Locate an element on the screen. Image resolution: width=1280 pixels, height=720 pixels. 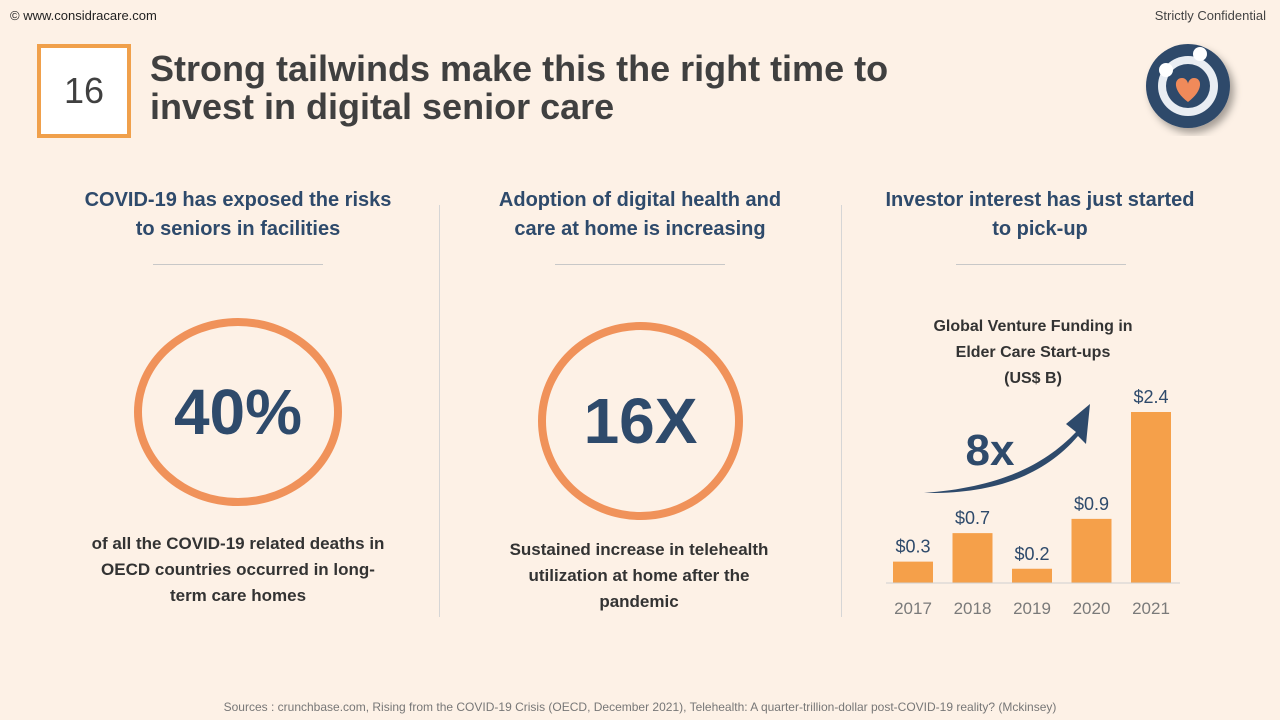
chart-title-line2: Elder Care Start-ups is located at coordinates (1033, 352).